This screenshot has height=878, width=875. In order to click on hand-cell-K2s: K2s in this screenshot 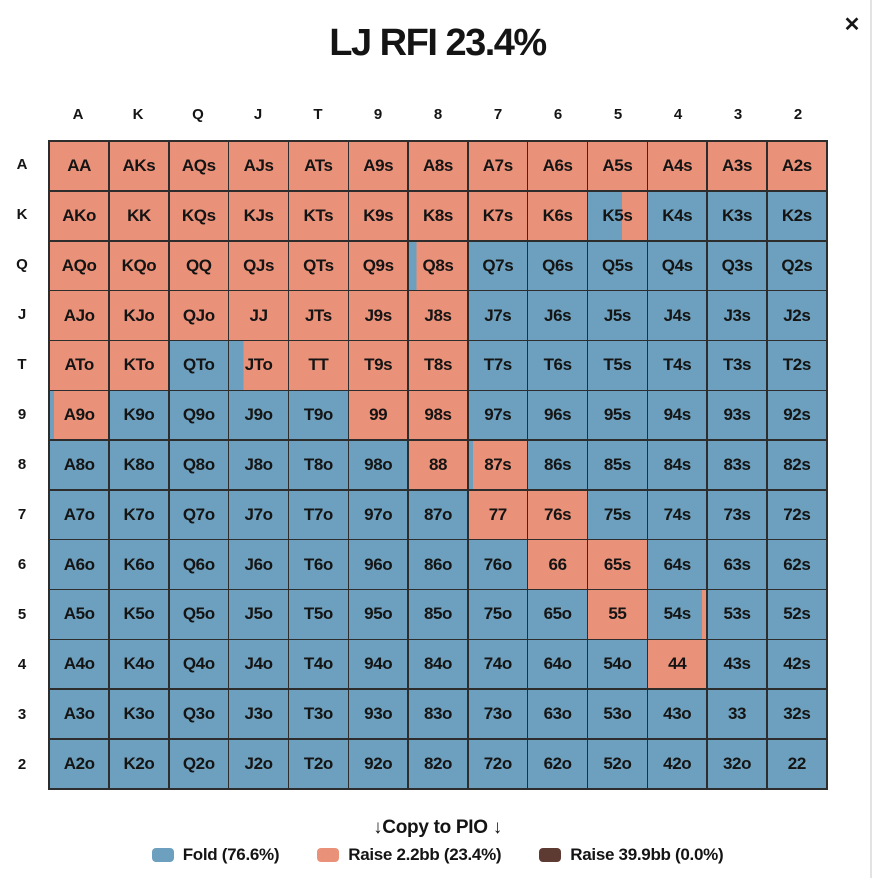, I will do `click(796, 216)`.